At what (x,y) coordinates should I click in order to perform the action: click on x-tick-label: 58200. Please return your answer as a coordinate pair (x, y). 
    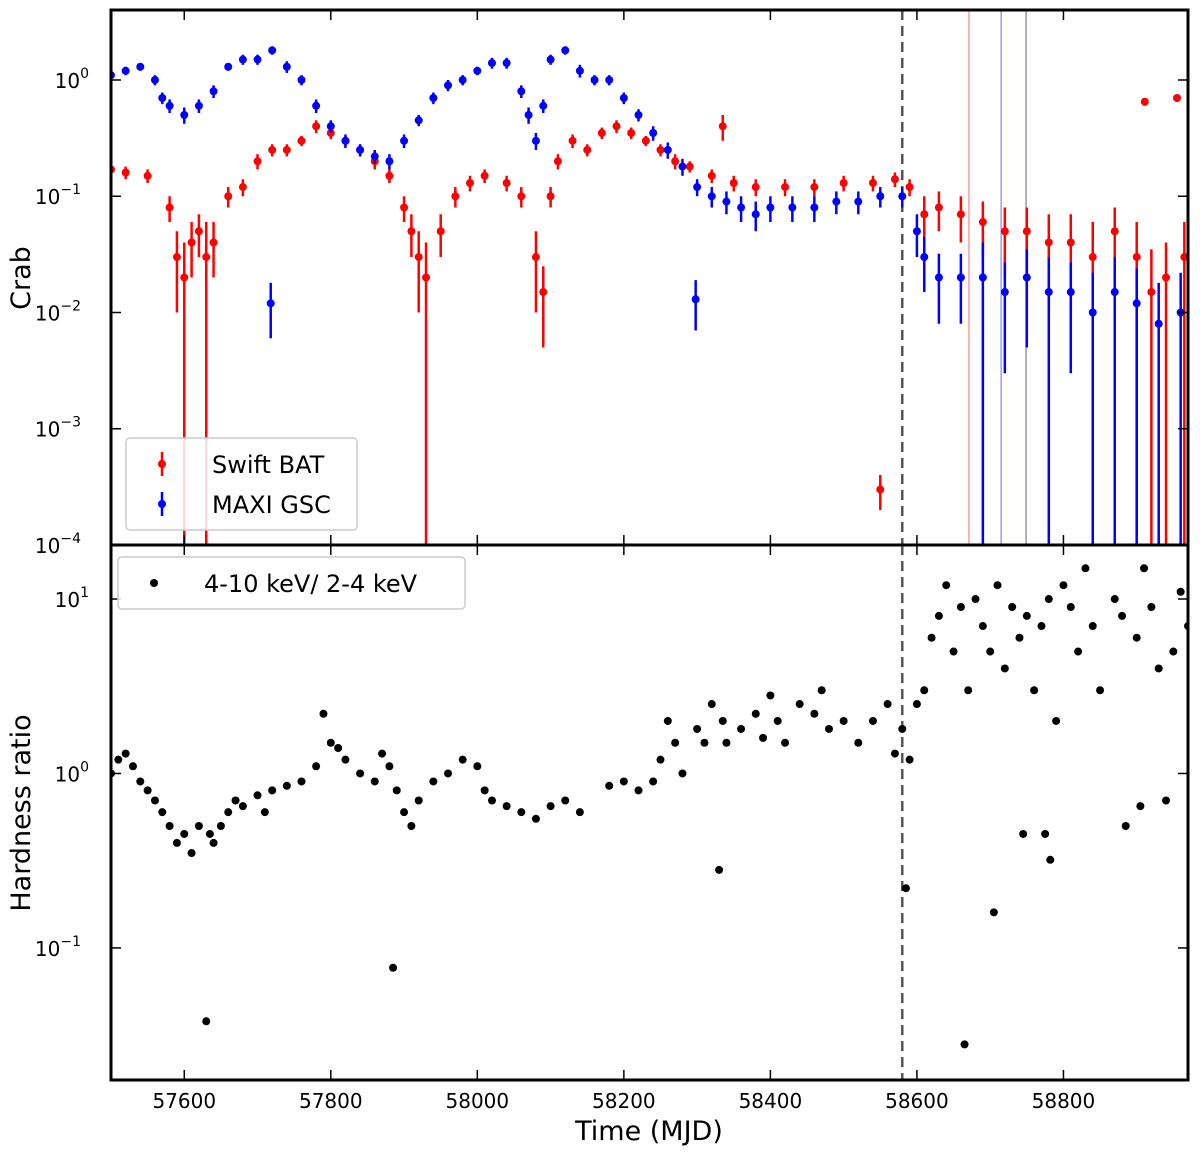
    Looking at the image, I should click on (624, 1101).